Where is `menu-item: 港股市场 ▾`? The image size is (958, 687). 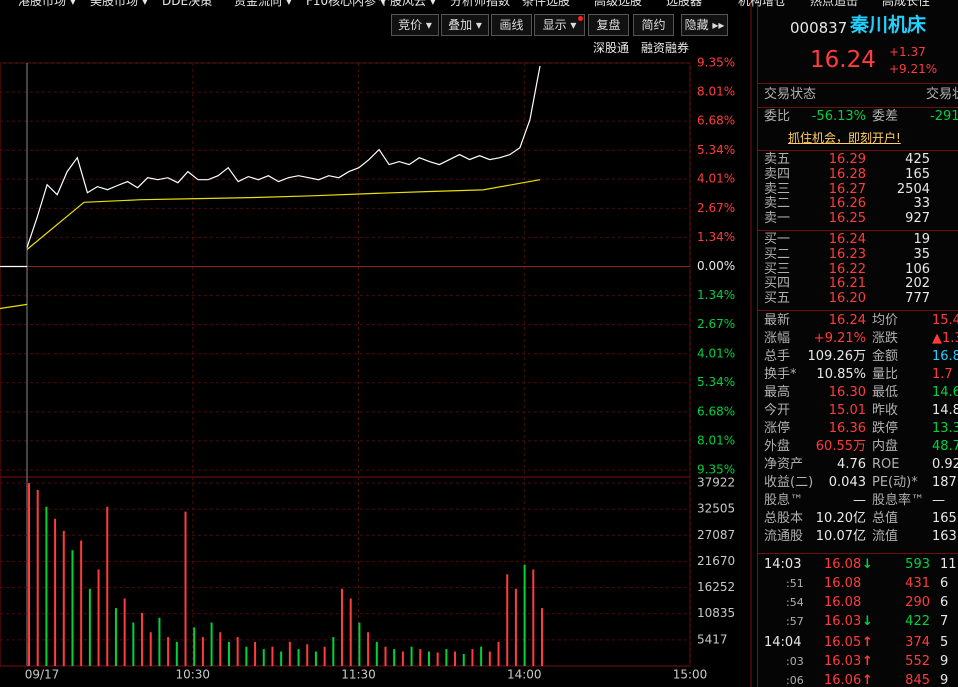
menu-item: 港股市场 ▾ is located at coordinates (47, 4).